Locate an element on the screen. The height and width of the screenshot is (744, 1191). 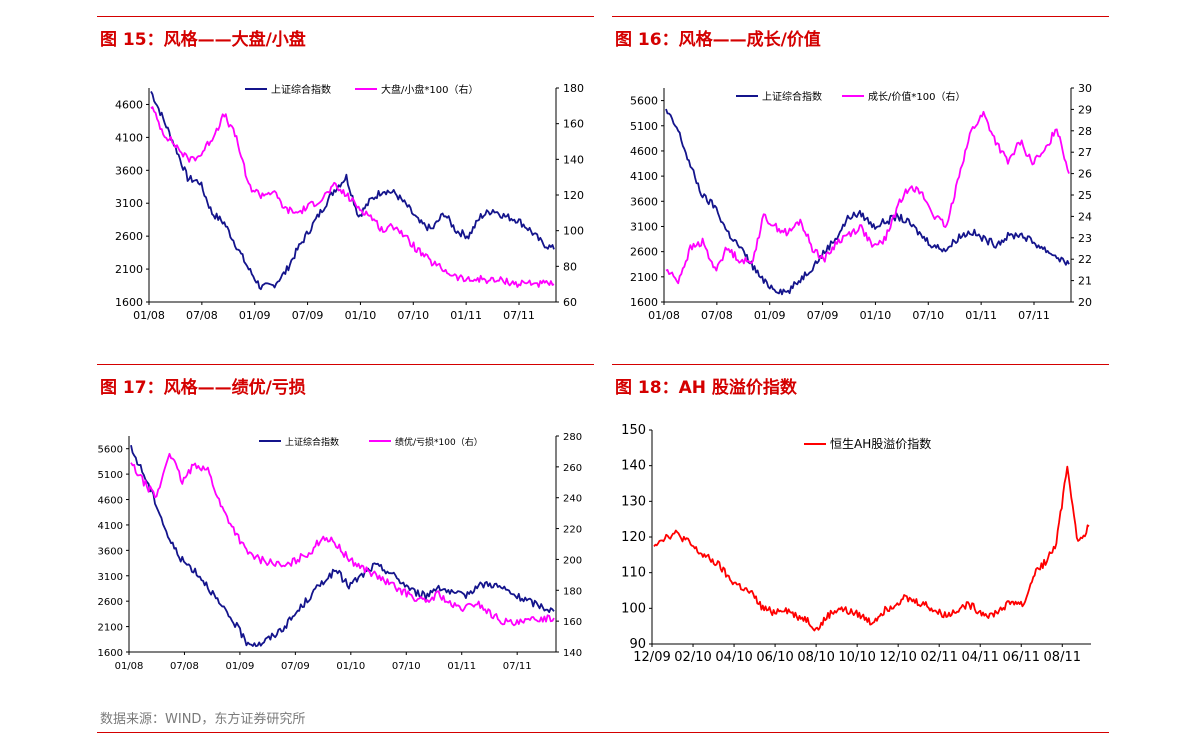
mid-rule-left is located at coordinates (345, 364).